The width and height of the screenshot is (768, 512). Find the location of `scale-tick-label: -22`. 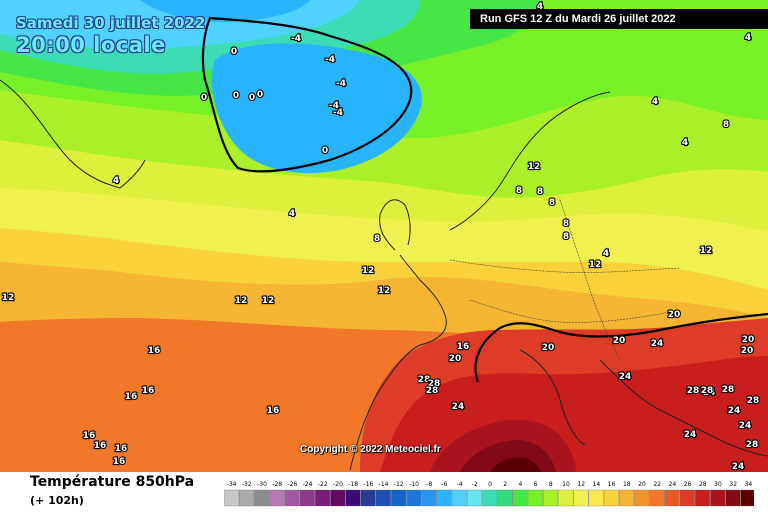

scale-tick-label: -22 is located at coordinates (323, 484).